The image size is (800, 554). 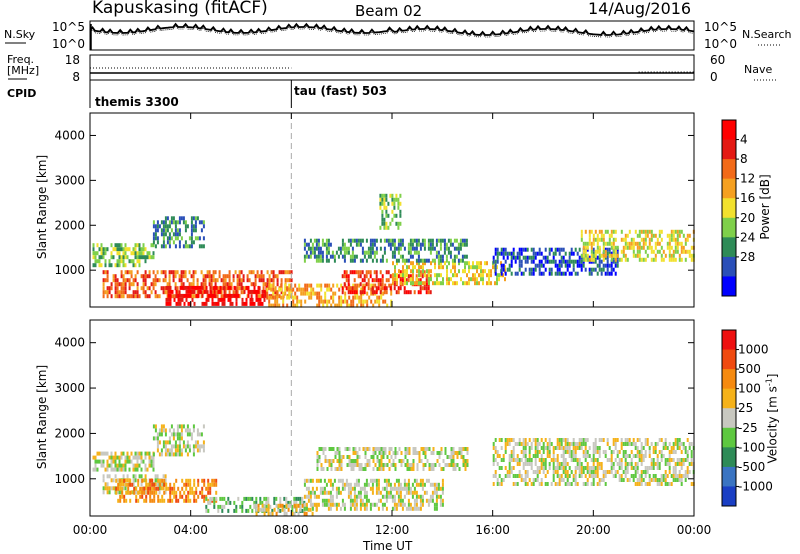 I want to click on date-title: 14/Aug/2016, so click(x=640, y=9).